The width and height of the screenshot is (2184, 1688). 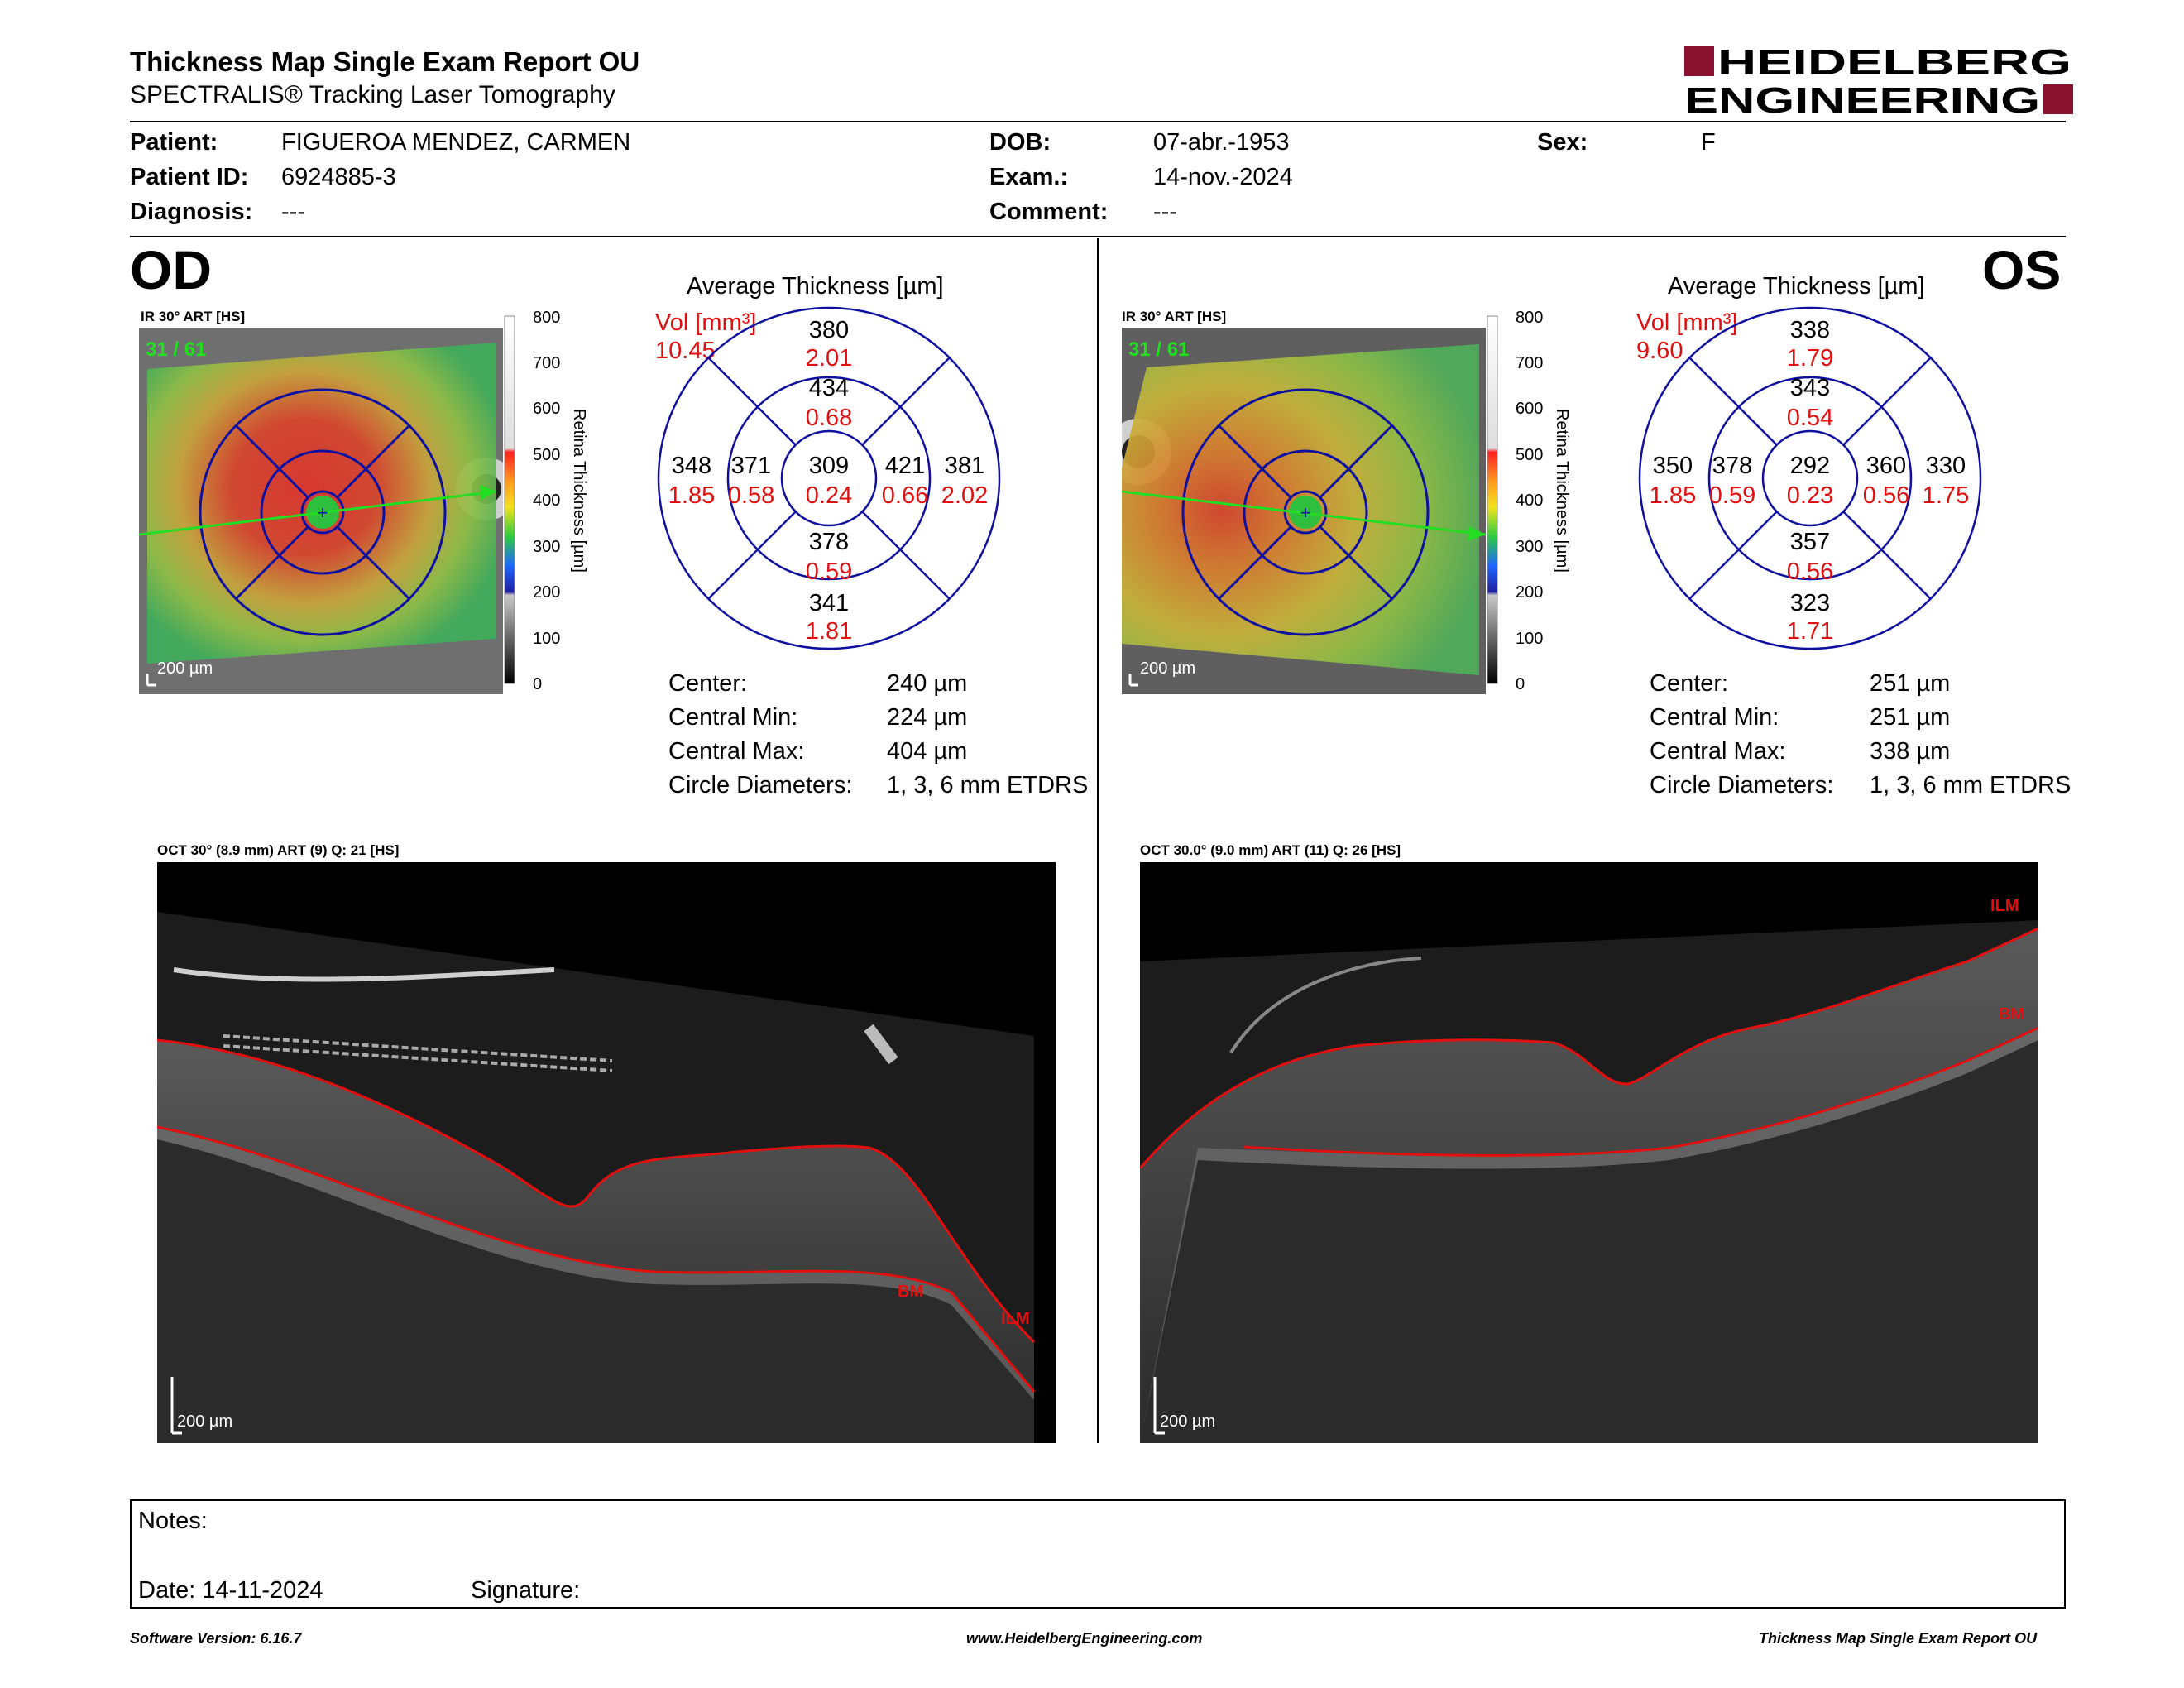 I want to click on os-max-value: 338 µm, so click(x=1910, y=751).